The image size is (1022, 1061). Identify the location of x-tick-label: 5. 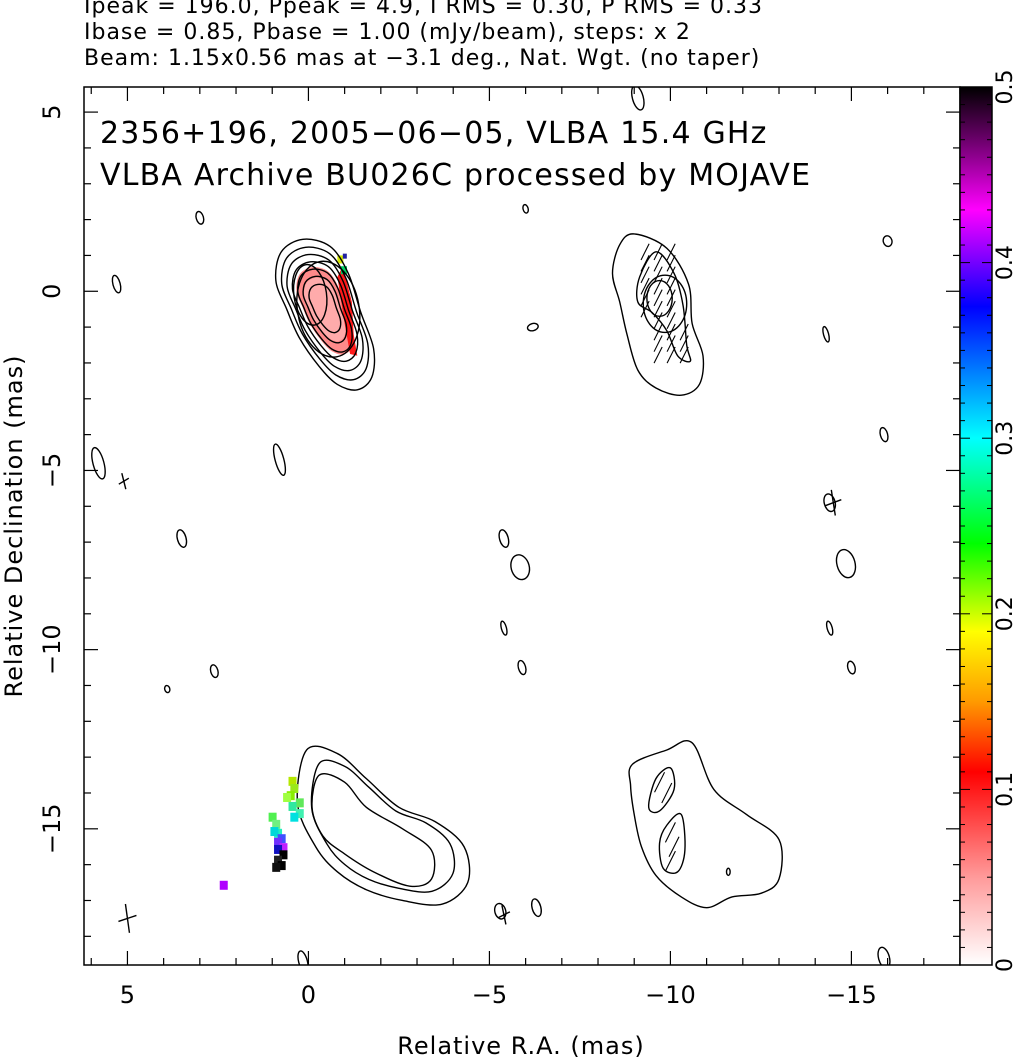
(127, 995).